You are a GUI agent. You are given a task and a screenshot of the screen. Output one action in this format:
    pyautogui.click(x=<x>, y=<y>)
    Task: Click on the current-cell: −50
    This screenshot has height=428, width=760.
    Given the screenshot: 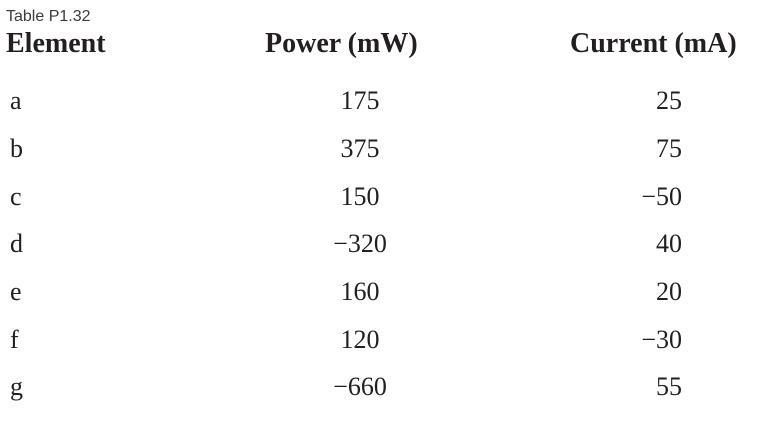 What is the action you would take?
    pyautogui.click(x=661, y=196)
    